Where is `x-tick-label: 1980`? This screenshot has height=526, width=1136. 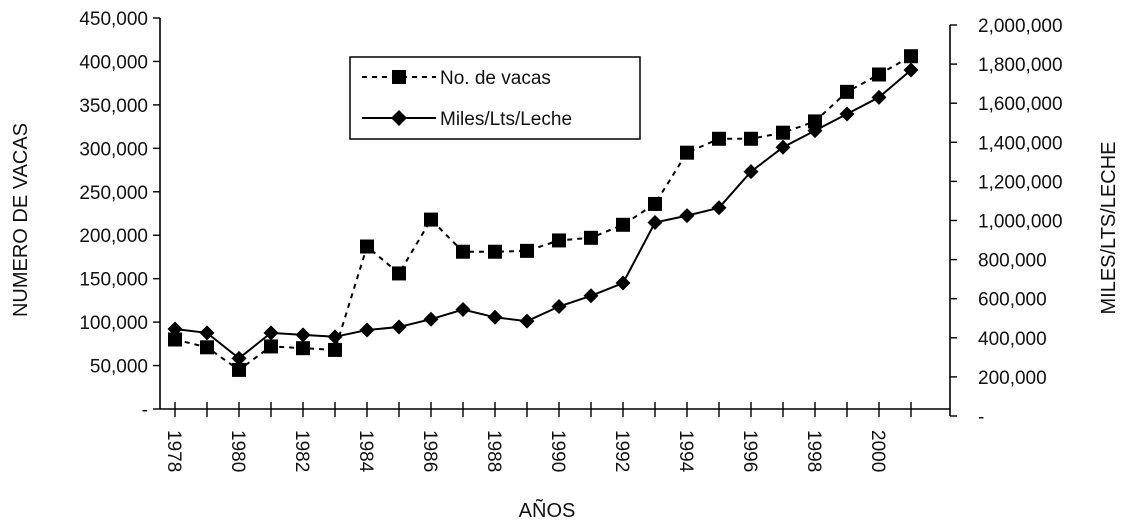 x-tick-label: 1980 is located at coordinates (237, 451).